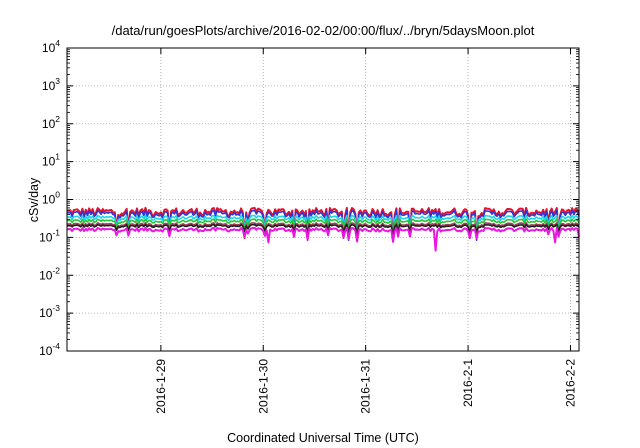  I want to click on y-tick-exponent: 2, so click(57, 119).